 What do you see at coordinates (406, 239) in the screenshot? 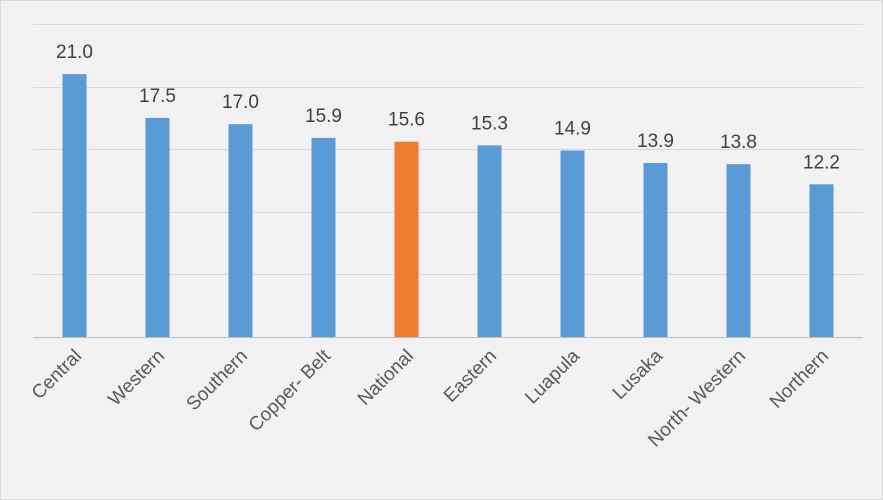
I see `bar-national` at bounding box center [406, 239].